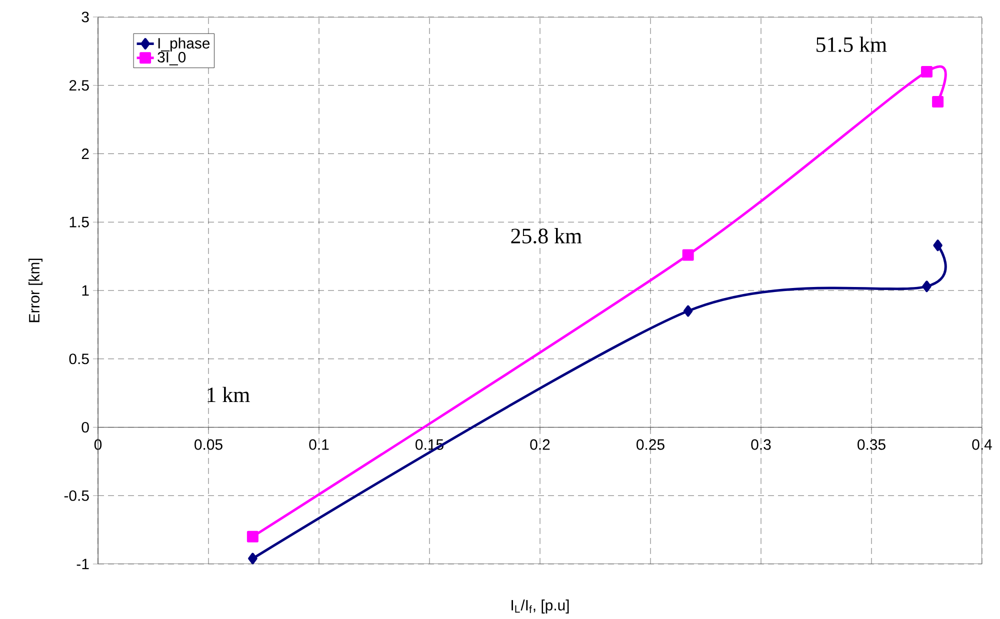 The width and height of the screenshot is (1000, 619). Describe the element at coordinates (85, 17) in the screenshot. I see `y-tick-label: 3` at that location.